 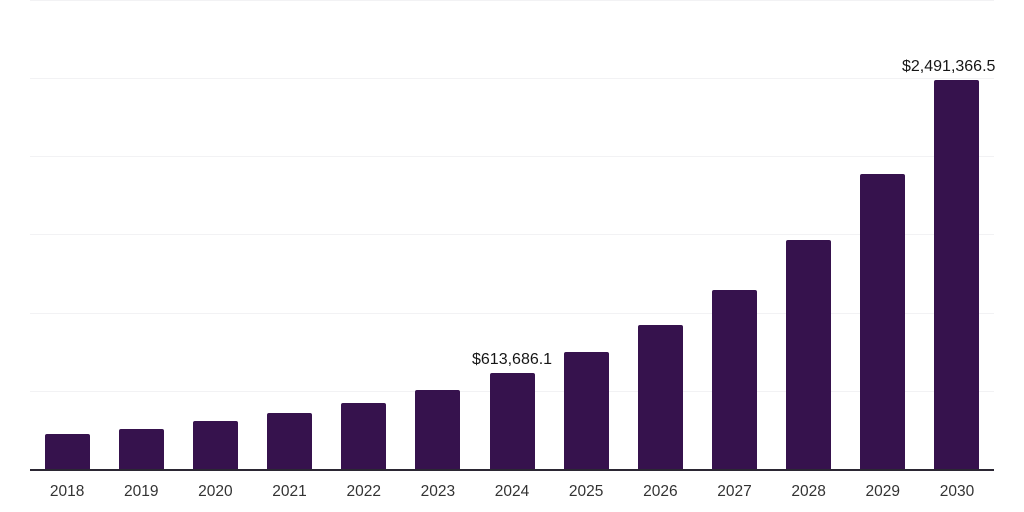 What do you see at coordinates (734, 491) in the screenshot?
I see `x-axis-tick-label: 2027` at bounding box center [734, 491].